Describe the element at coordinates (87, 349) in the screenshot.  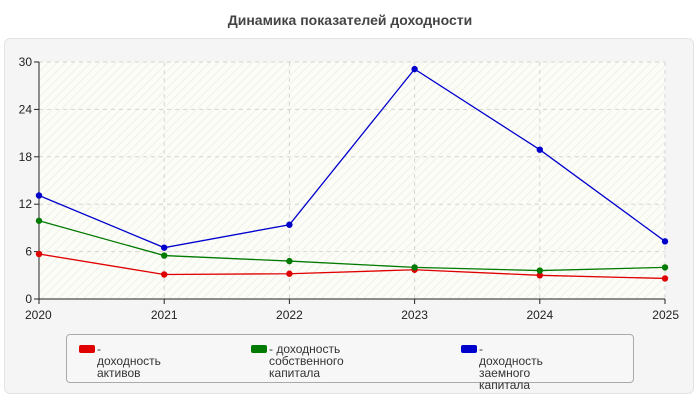
I see `legend-swatch-assets` at that location.